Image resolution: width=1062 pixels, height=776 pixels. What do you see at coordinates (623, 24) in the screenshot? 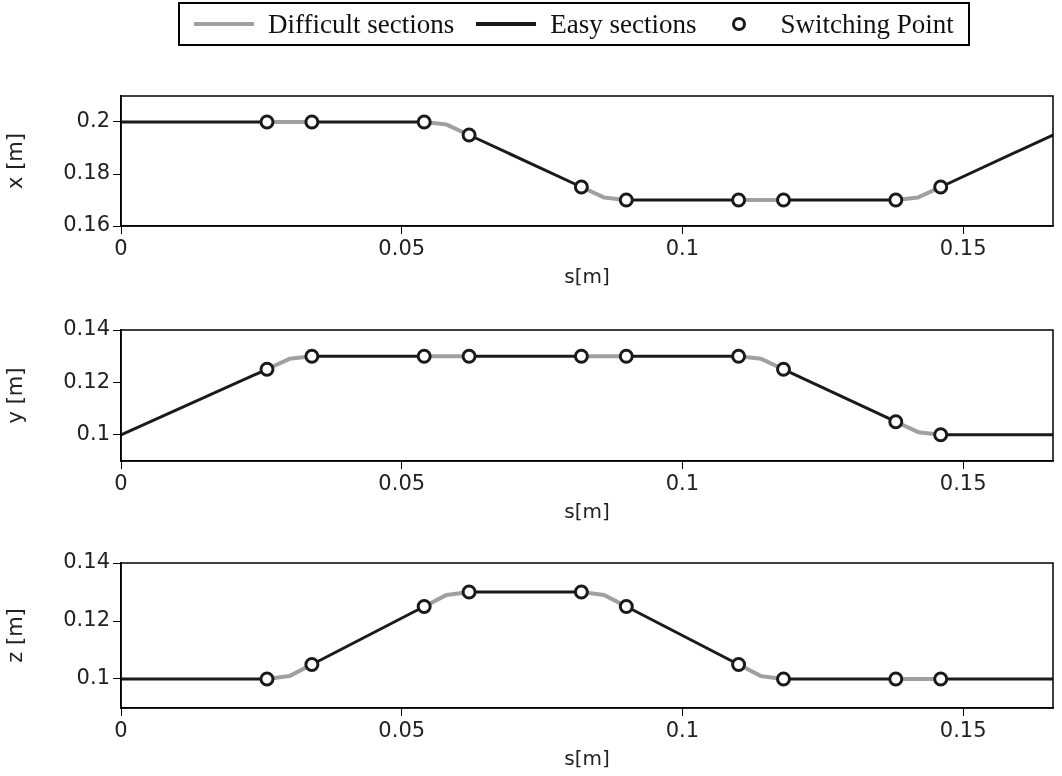
I see `legend-label: Easy sections` at bounding box center [623, 24].